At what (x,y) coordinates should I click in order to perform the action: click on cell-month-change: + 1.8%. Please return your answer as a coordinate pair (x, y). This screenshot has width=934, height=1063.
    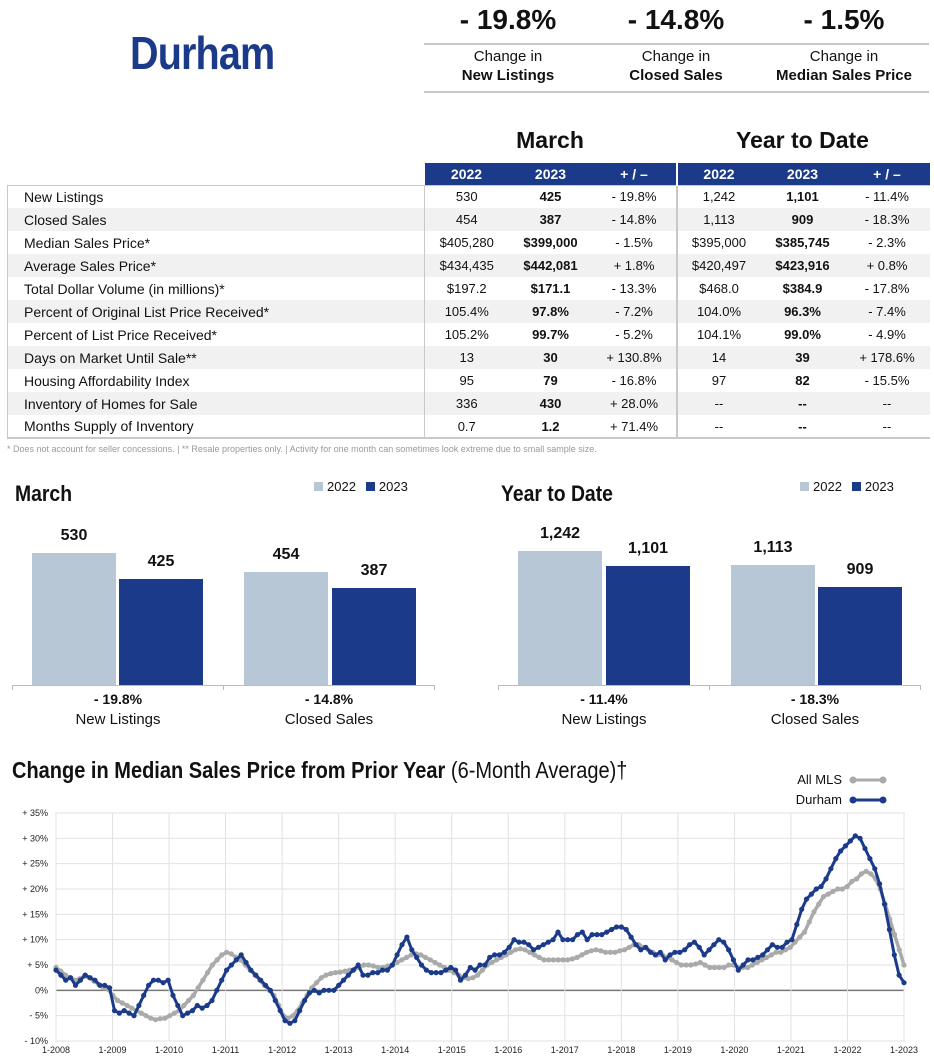
    Looking at the image, I should click on (634, 265).